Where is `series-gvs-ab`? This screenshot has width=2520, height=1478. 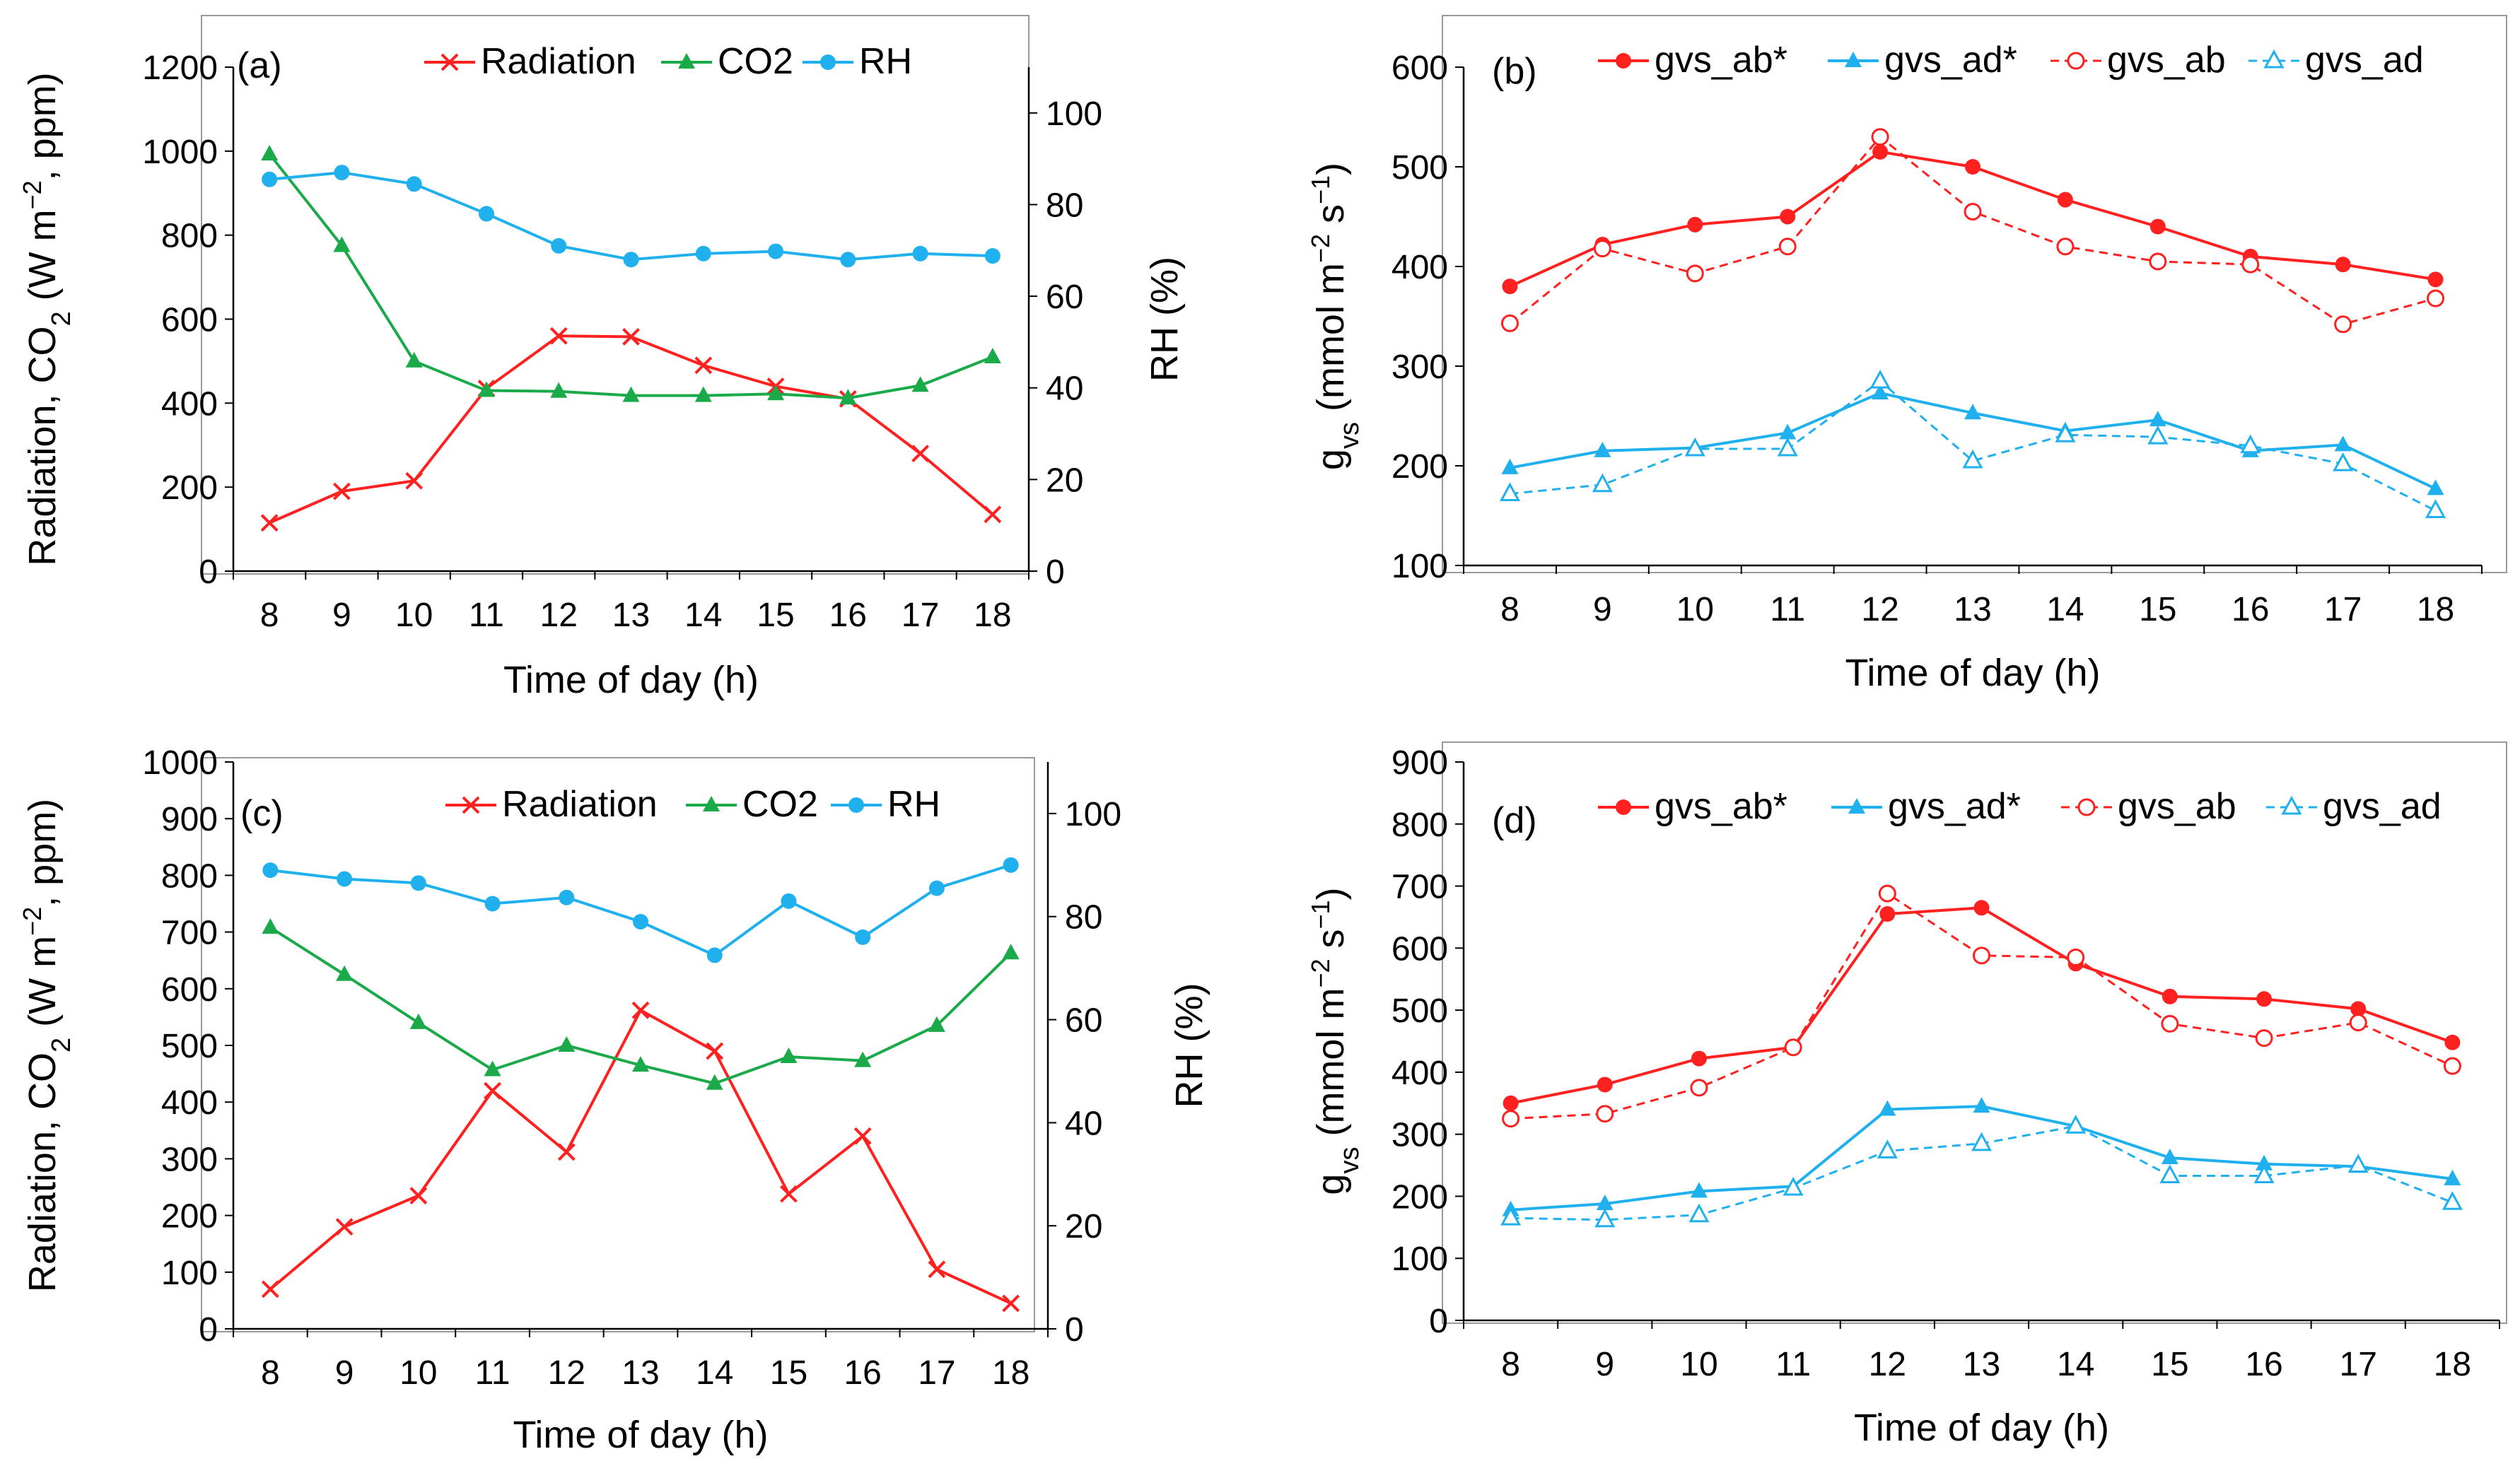
series-gvs-ab is located at coordinates (1972, 231).